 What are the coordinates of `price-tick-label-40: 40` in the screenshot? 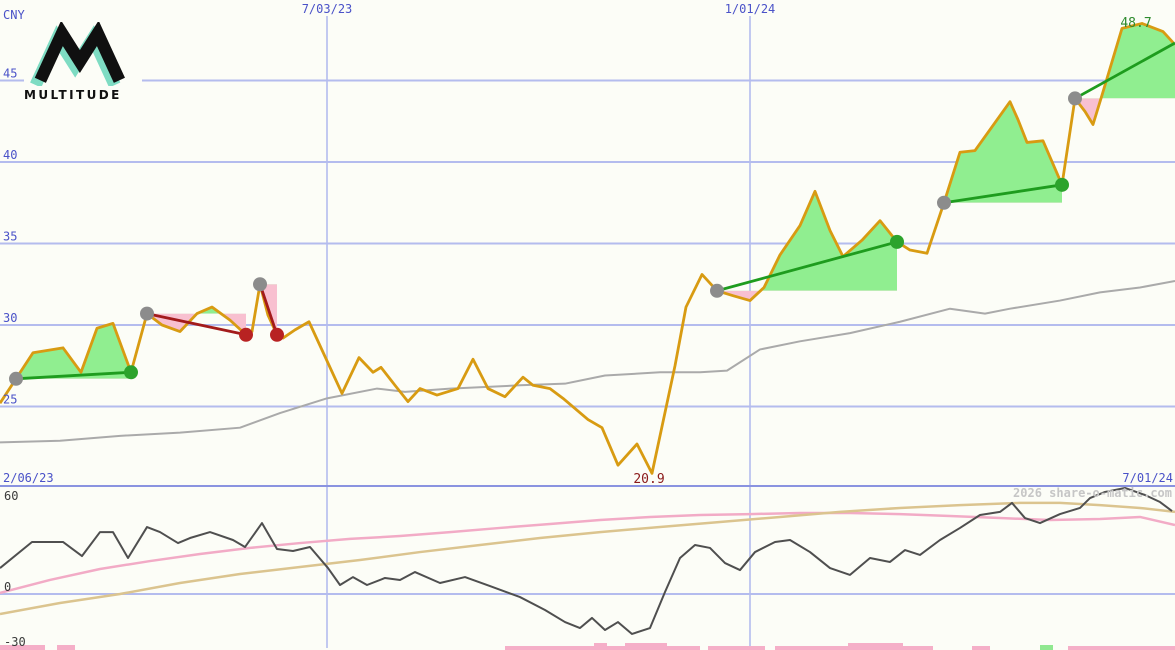 It's located at (10, 155).